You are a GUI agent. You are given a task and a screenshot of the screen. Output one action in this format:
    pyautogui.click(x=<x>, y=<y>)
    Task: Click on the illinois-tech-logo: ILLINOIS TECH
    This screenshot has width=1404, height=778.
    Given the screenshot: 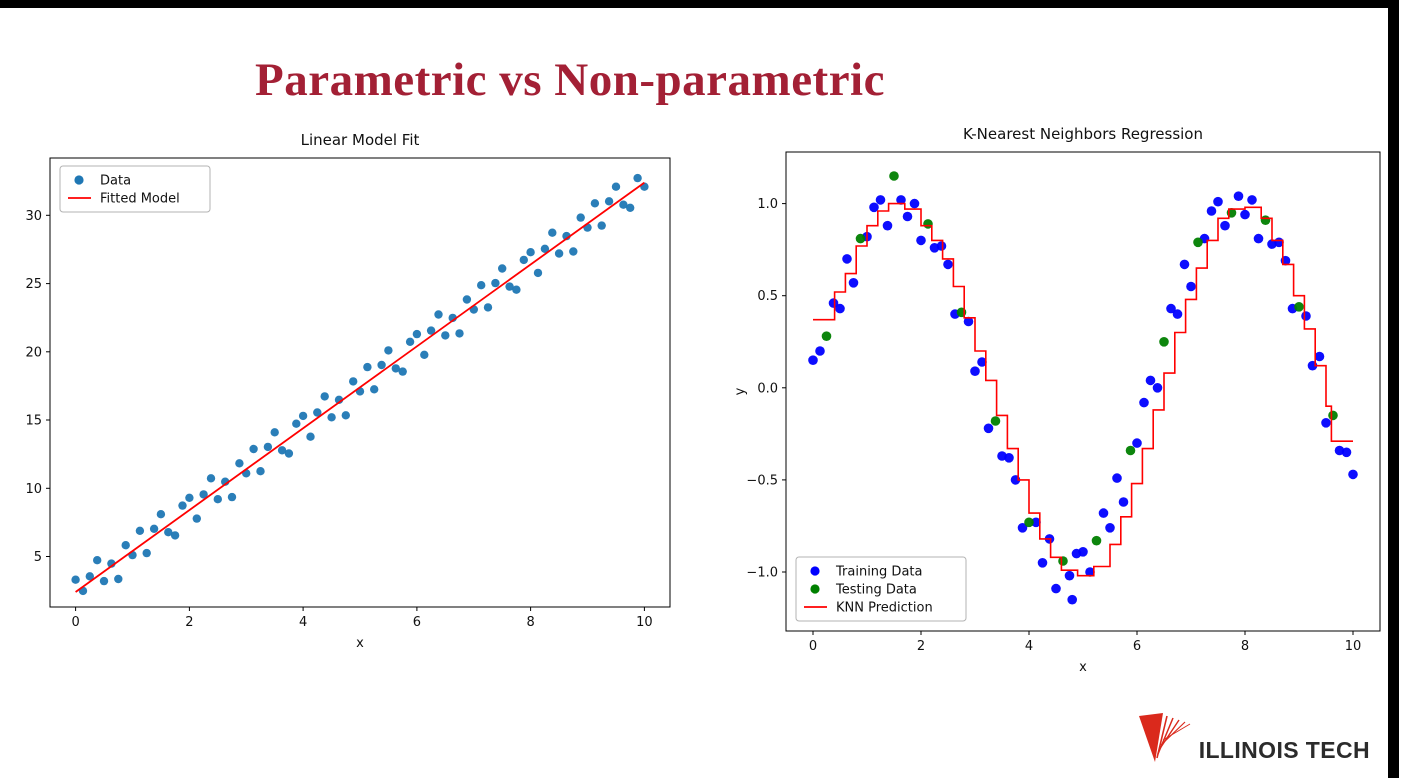 What is the action you would take?
    pyautogui.click(x=1251, y=743)
    